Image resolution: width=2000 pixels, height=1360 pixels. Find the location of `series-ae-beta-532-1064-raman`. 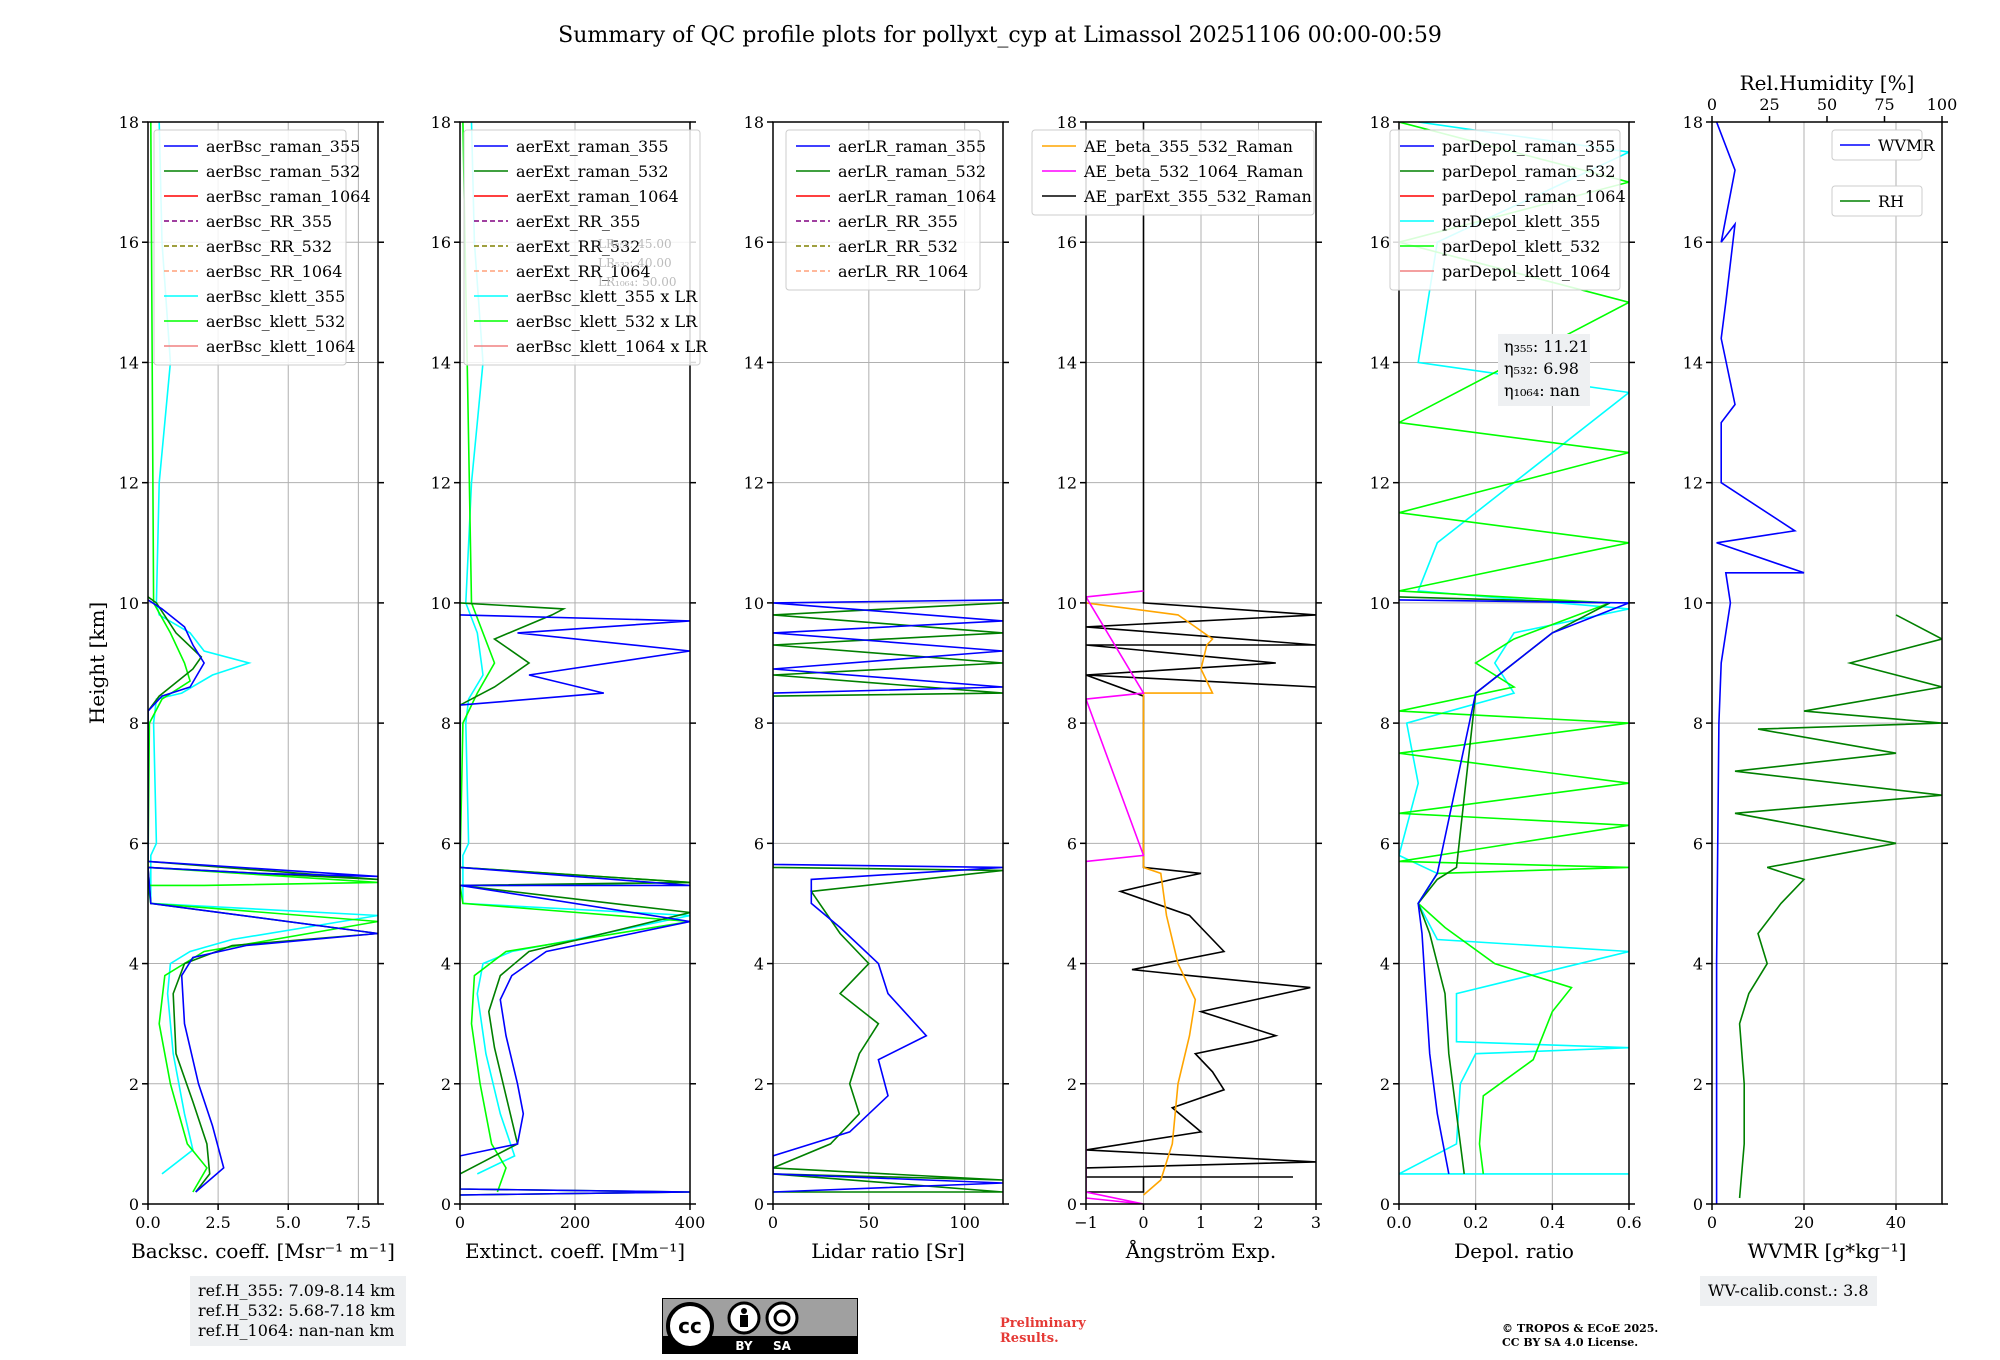

series-ae-beta-532-1064-raman is located at coordinates (1115, 897).